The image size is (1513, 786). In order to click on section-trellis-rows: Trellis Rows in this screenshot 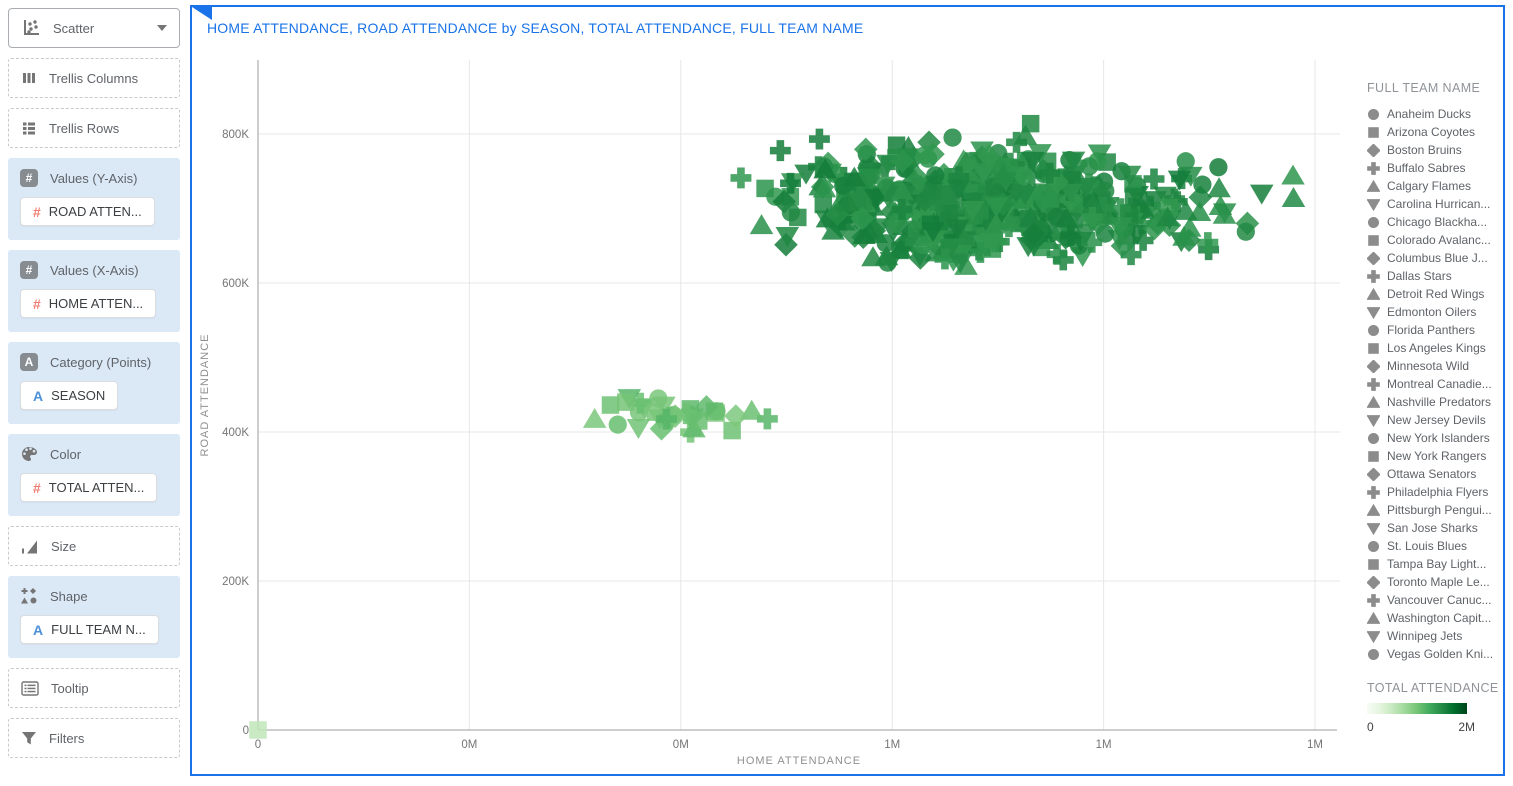, I will do `click(94, 128)`.